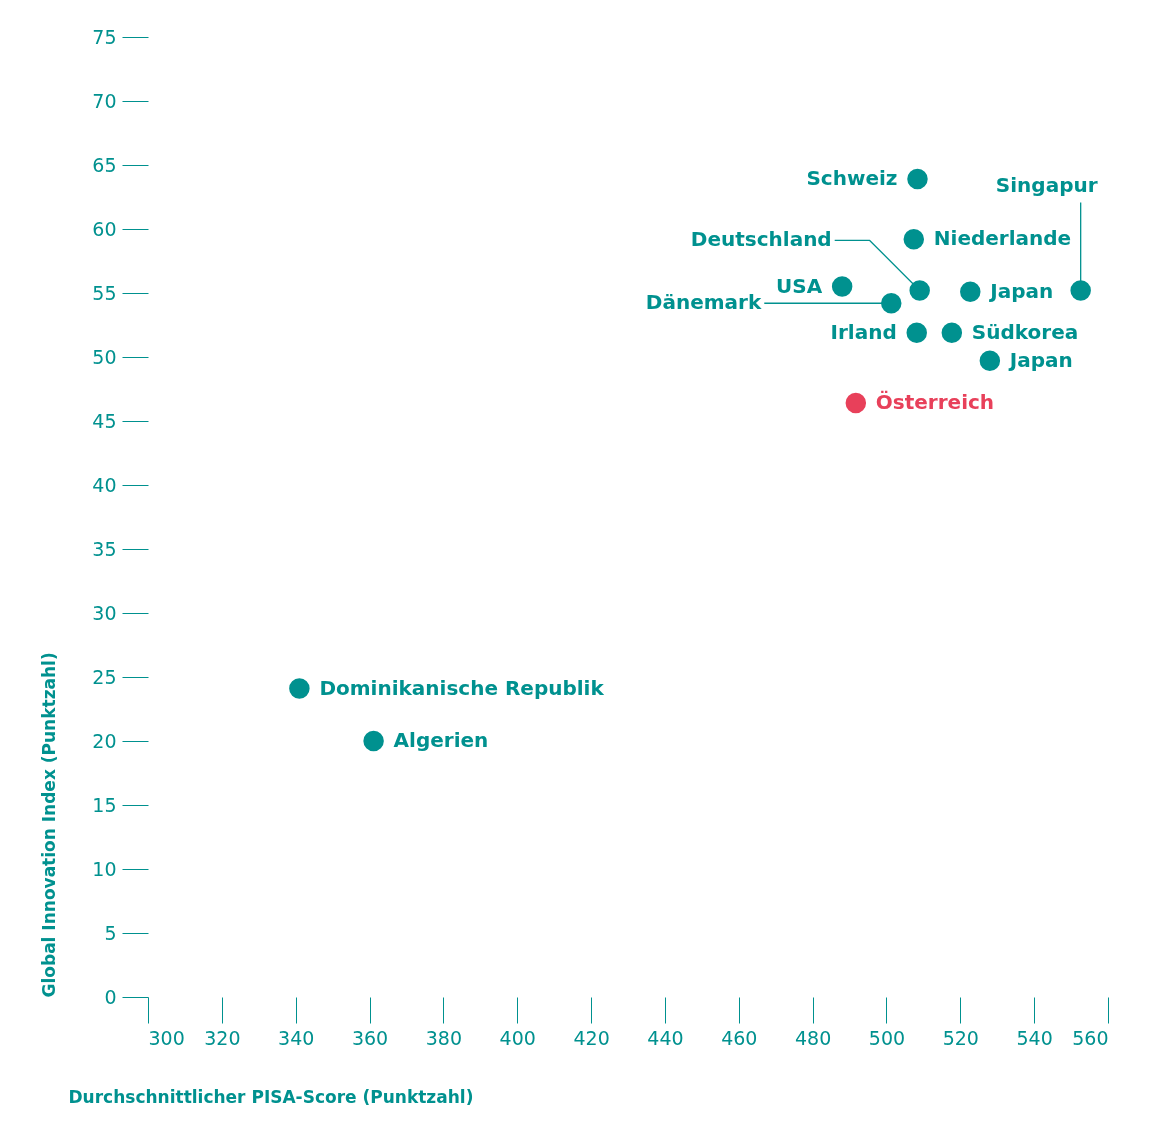 The image size is (1155, 1133). What do you see at coordinates (104, 356) in the screenshot?
I see `y-tick-label: 50` at bounding box center [104, 356].